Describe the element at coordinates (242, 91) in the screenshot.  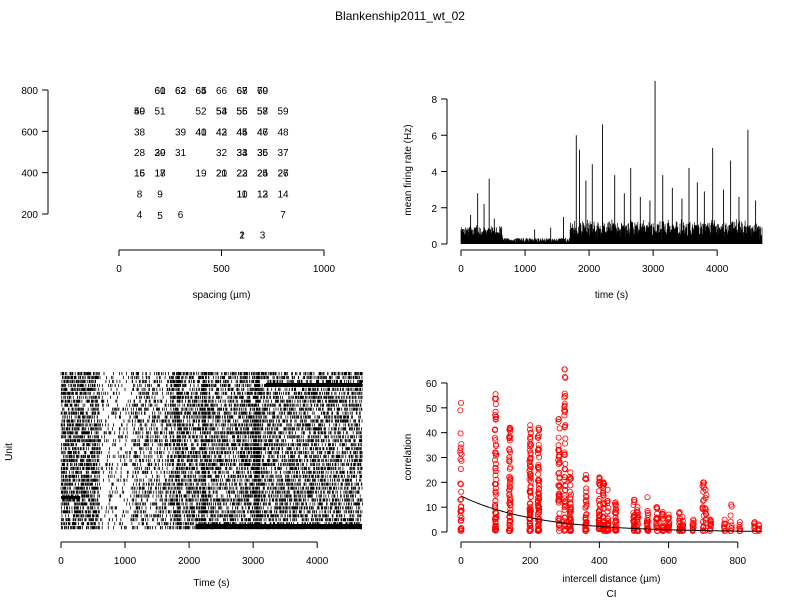
I see `electrode-label: 68` at that location.